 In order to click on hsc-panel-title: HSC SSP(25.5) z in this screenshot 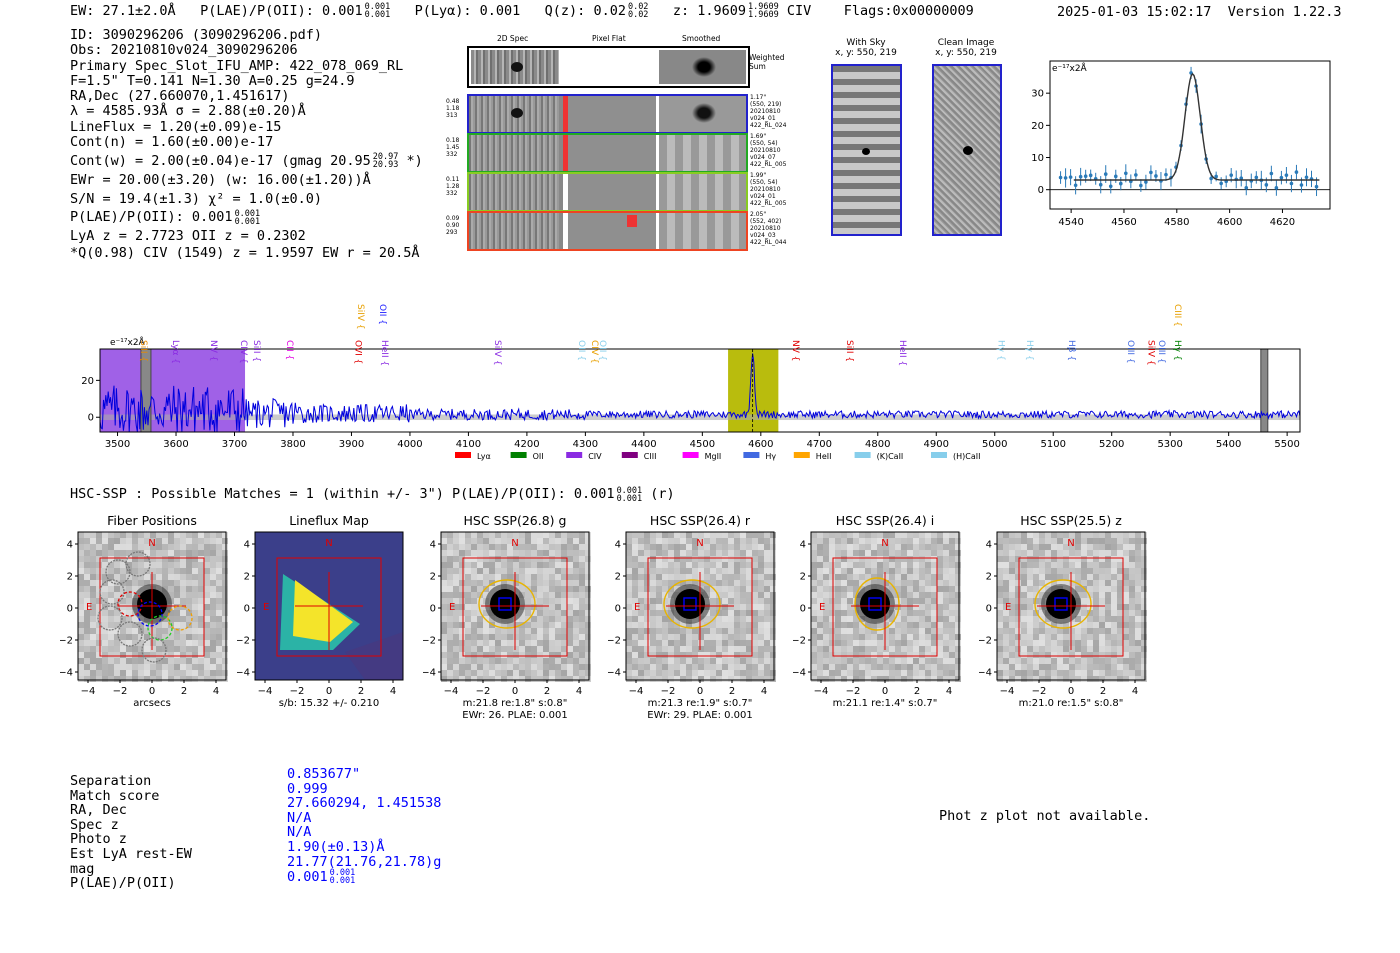, I will do `click(1071, 520)`.